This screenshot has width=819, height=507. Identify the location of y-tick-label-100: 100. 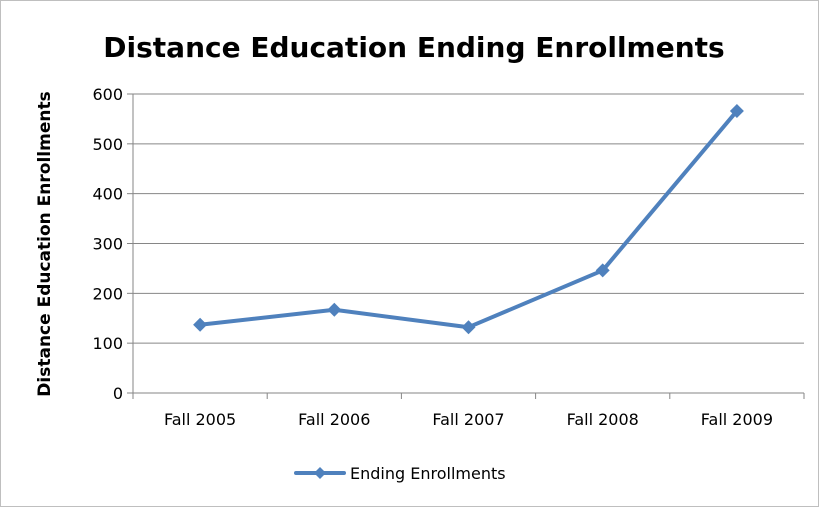
(107, 343).